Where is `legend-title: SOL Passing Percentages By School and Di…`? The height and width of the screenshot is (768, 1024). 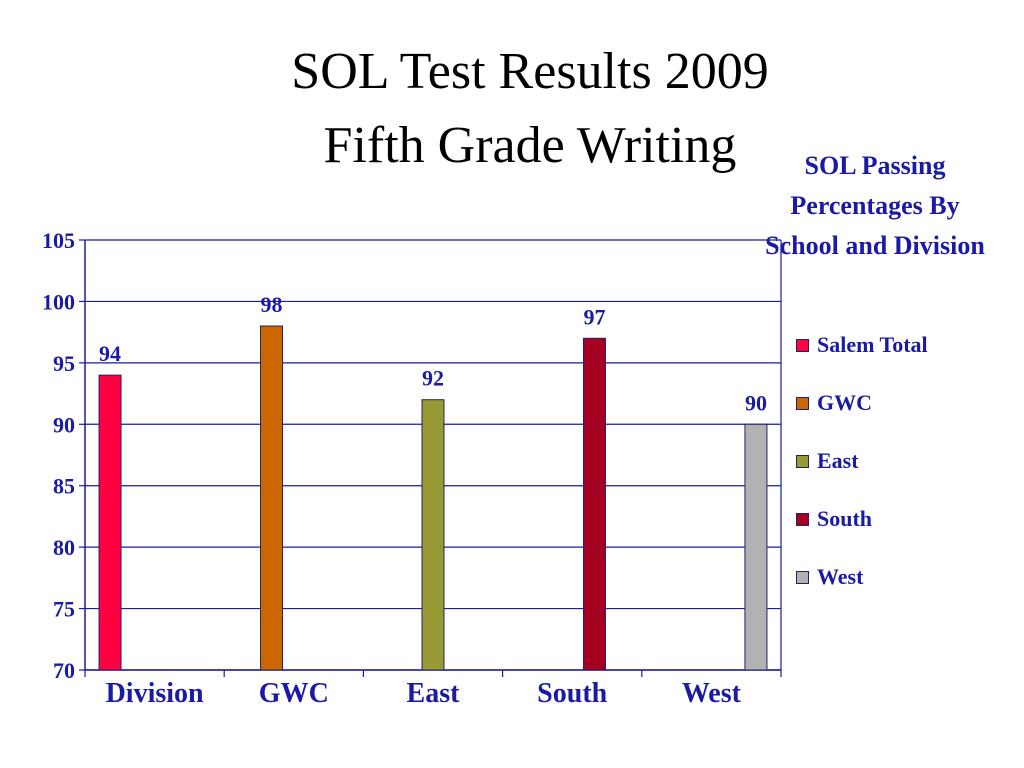 legend-title: SOL Passing Percentages By School and Di… is located at coordinates (875, 205).